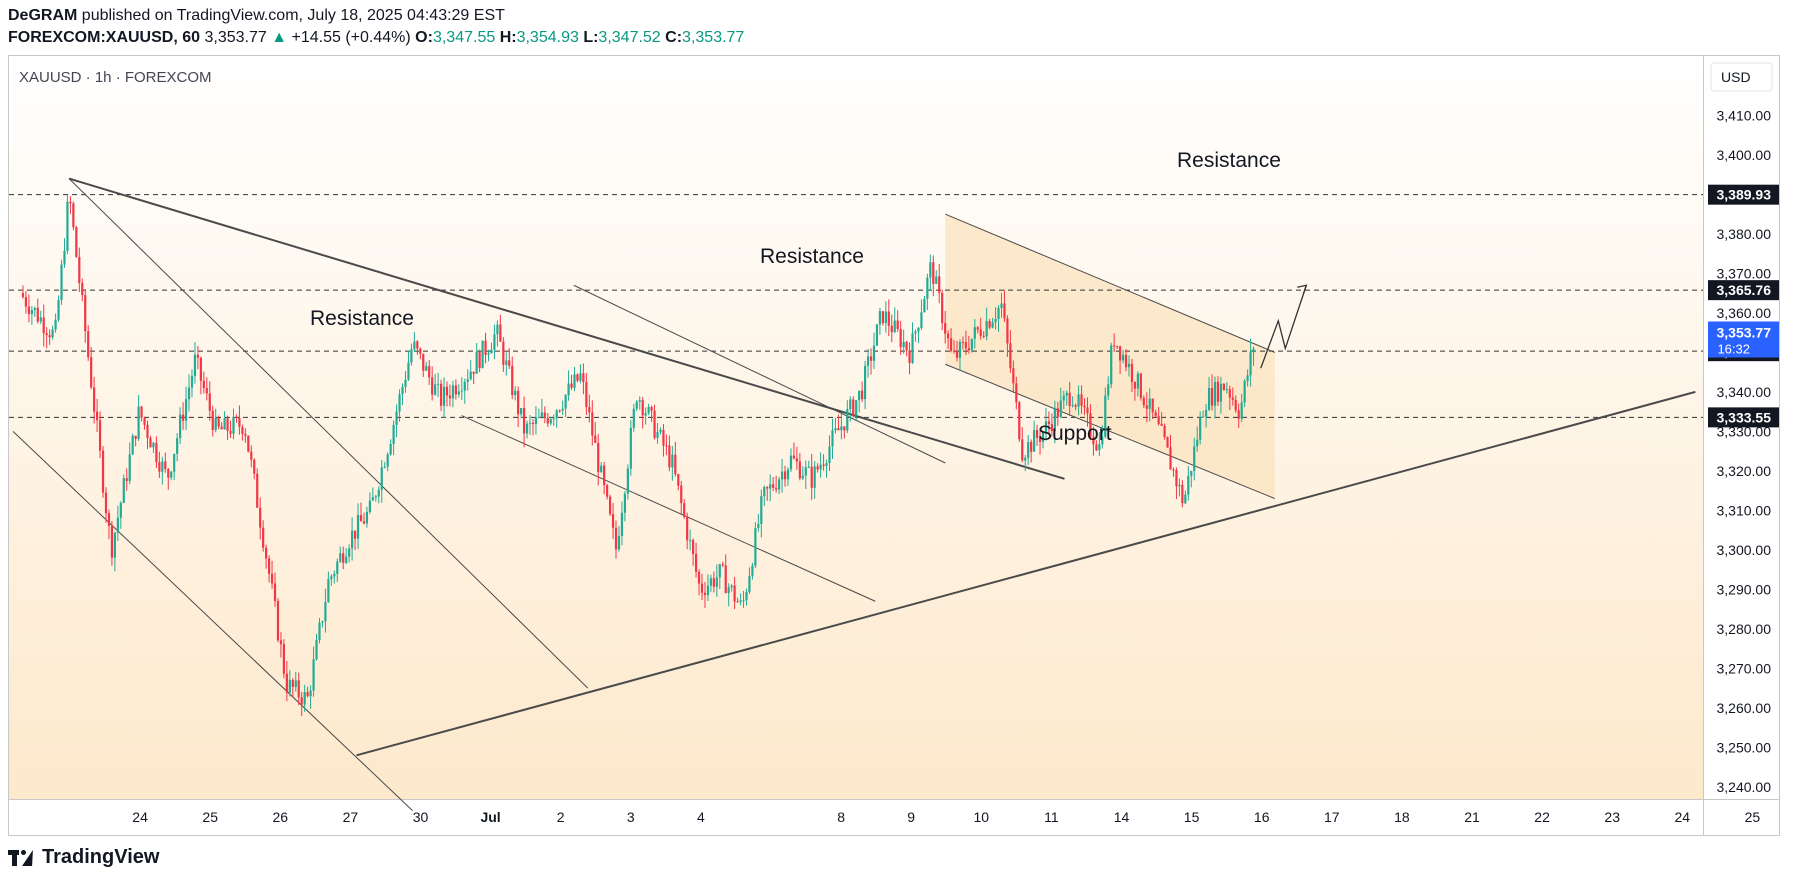 The width and height of the screenshot is (1796, 882). What do you see at coordinates (1612, 817) in the screenshot?
I see `x-tick-label: 23` at bounding box center [1612, 817].